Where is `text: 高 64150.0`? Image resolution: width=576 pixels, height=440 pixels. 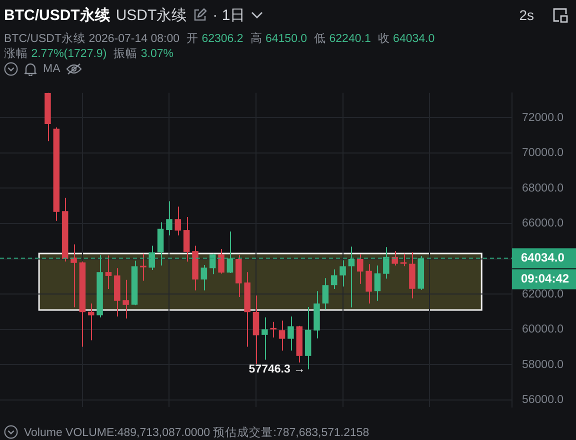 text: 高 64150.0 is located at coordinates (279, 39).